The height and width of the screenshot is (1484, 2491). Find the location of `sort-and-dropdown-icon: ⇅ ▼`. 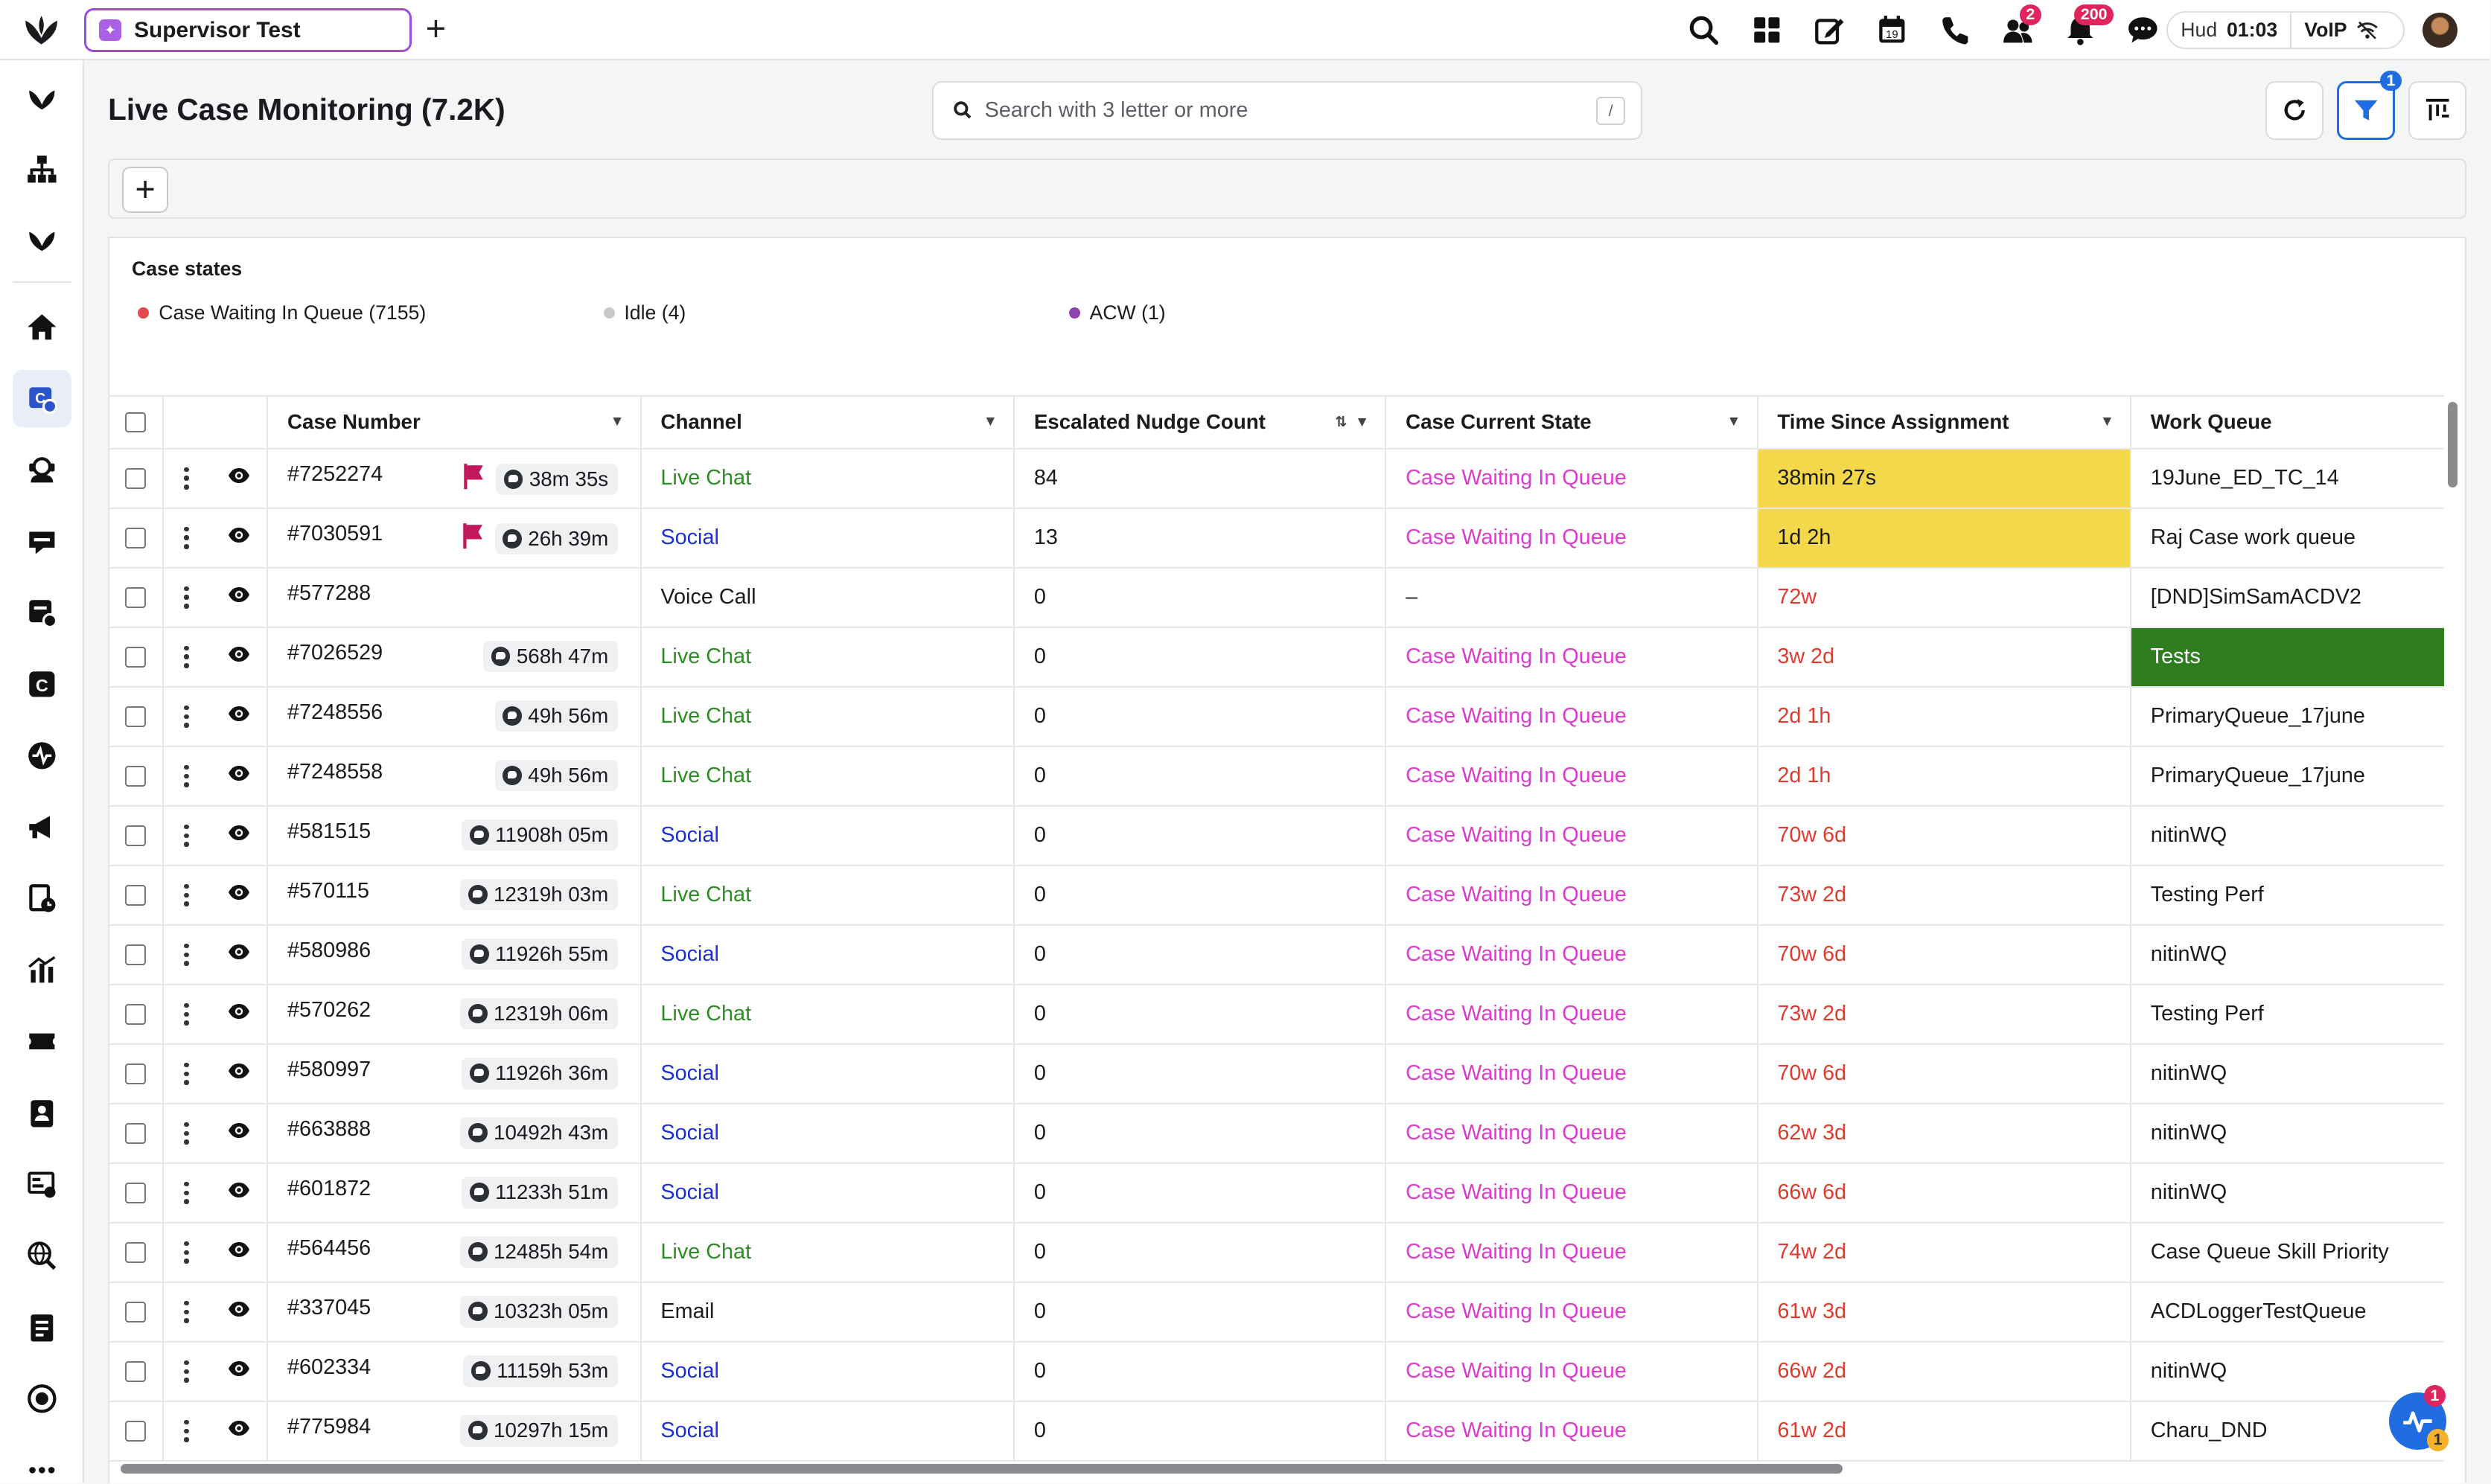

sort-and-dropdown-icon: ⇅ ▼ is located at coordinates (1352, 423).